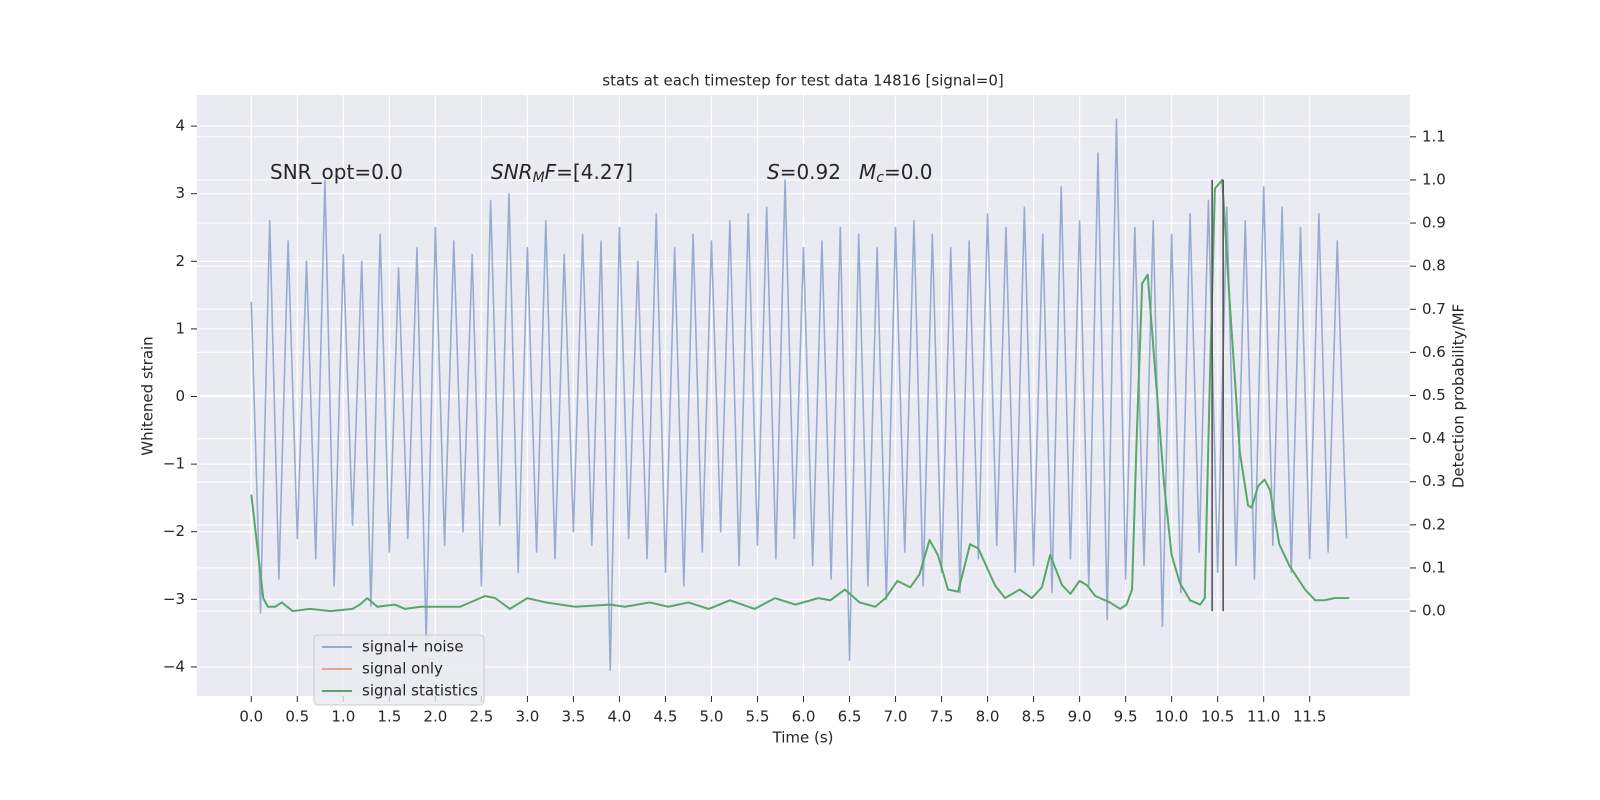 This screenshot has height=800, width=1600. Describe the element at coordinates (850, 717) in the screenshot. I see `x-tick-label: 6.5` at that location.